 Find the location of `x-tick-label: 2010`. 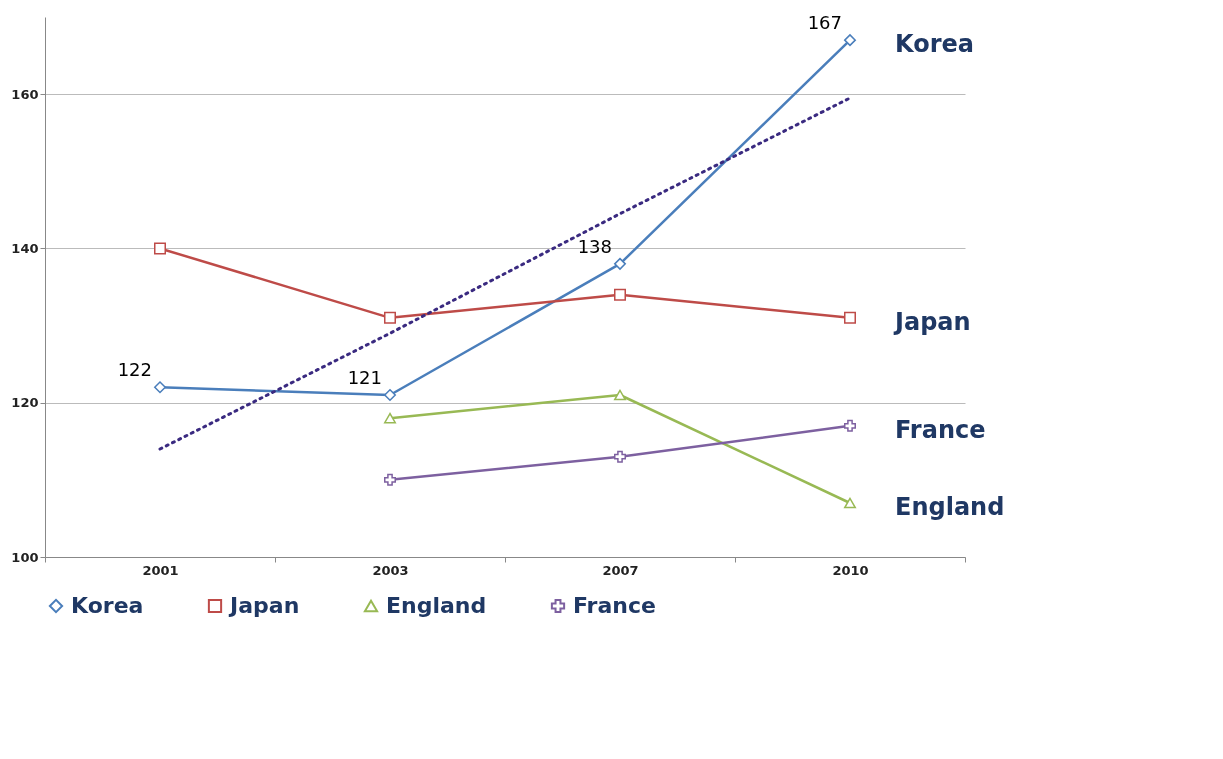

x-tick-label: 2010 is located at coordinates (850, 570).